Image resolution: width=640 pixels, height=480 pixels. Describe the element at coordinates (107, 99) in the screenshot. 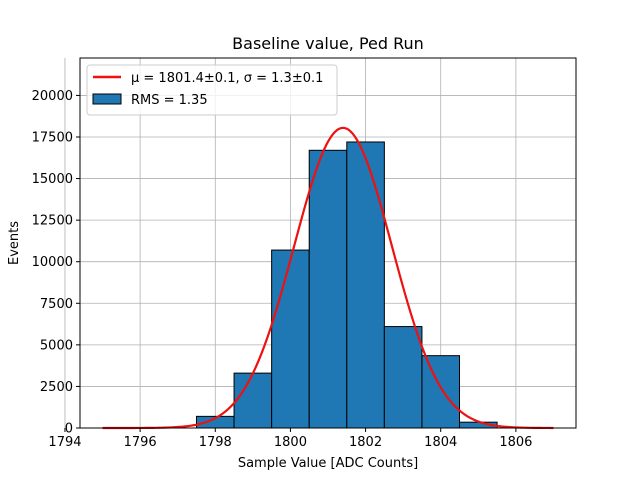

I see `legend-rms-swatch` at that location.